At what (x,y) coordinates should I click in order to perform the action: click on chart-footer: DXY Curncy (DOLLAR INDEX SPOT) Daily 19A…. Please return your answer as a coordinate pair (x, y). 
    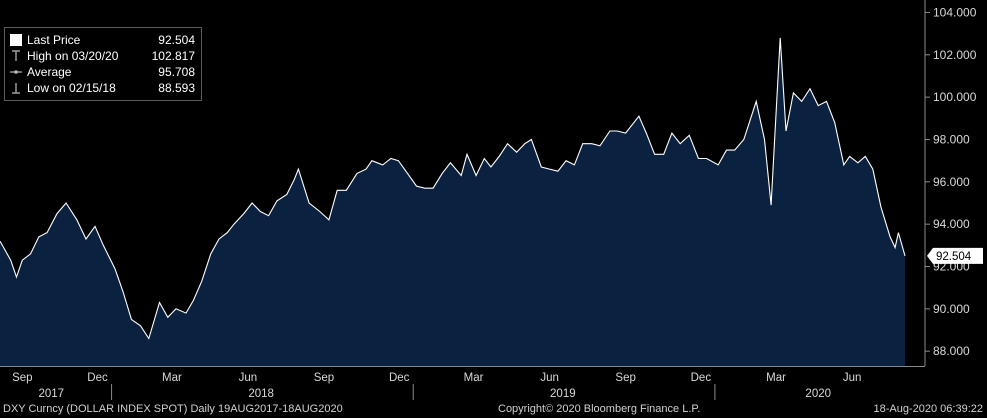
    Looking at the image, I should click on (493, 409).